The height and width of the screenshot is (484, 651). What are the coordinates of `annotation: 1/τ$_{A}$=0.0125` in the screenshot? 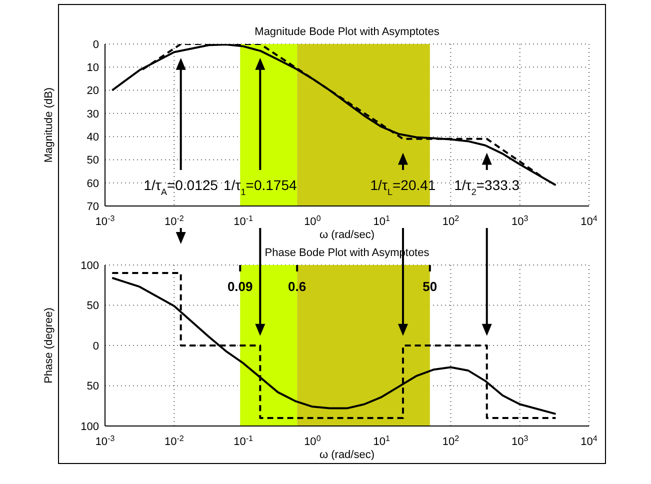 It's located at (181, 187).